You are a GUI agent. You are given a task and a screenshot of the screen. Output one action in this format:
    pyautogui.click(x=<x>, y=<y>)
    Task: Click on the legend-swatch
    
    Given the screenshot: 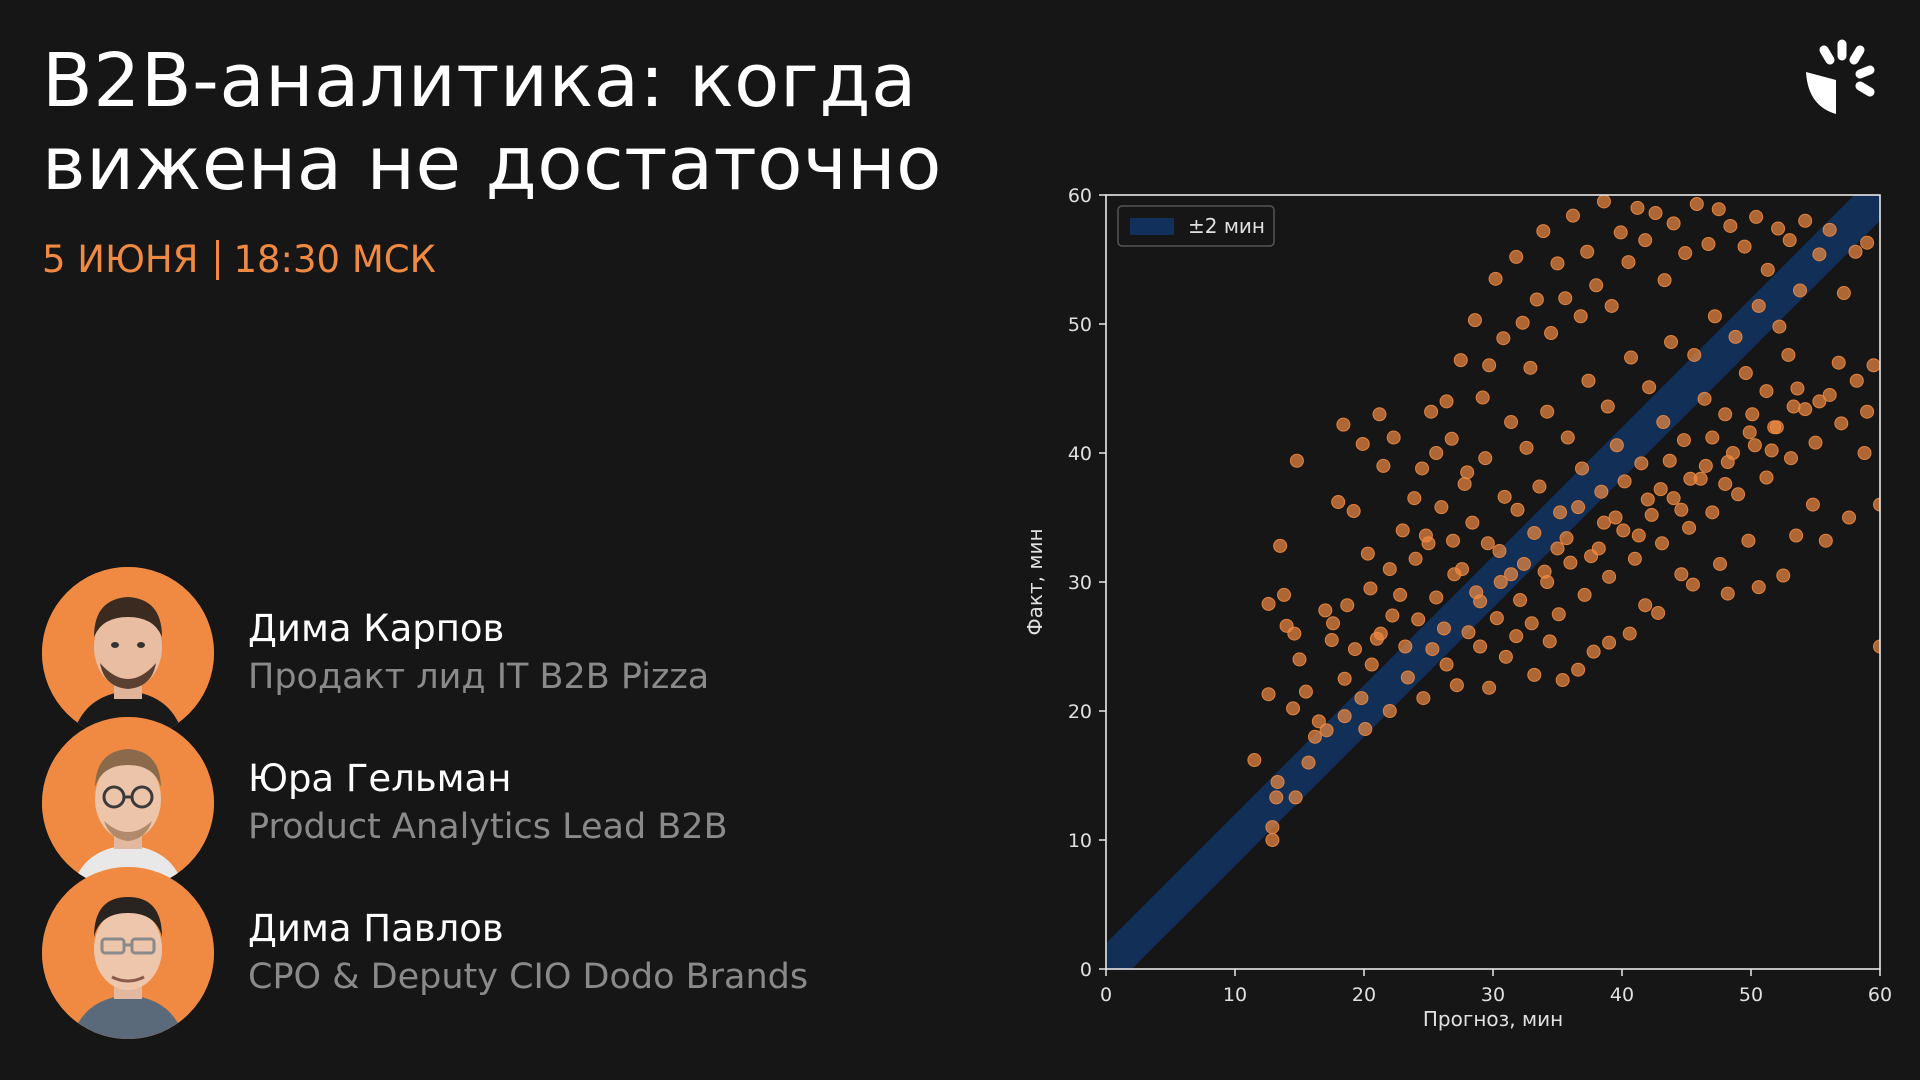 What is the action you would take?
    pyautogui.click(x=1152, y=226)
    